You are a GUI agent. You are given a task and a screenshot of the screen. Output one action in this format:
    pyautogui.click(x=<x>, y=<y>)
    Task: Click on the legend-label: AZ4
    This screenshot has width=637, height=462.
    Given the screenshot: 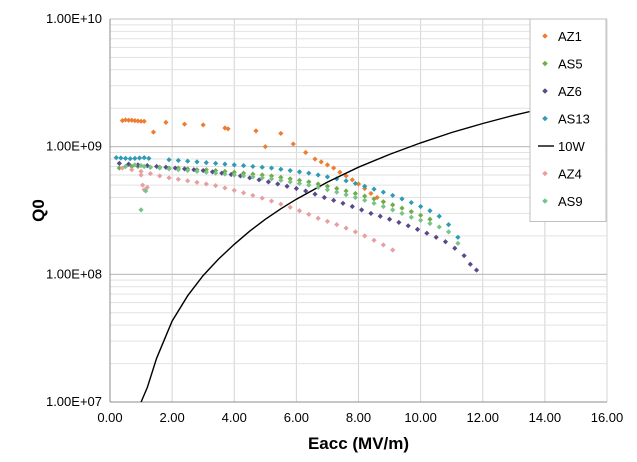 What is the action you would take?
    pyautogui.click(x=570, y=174)
    